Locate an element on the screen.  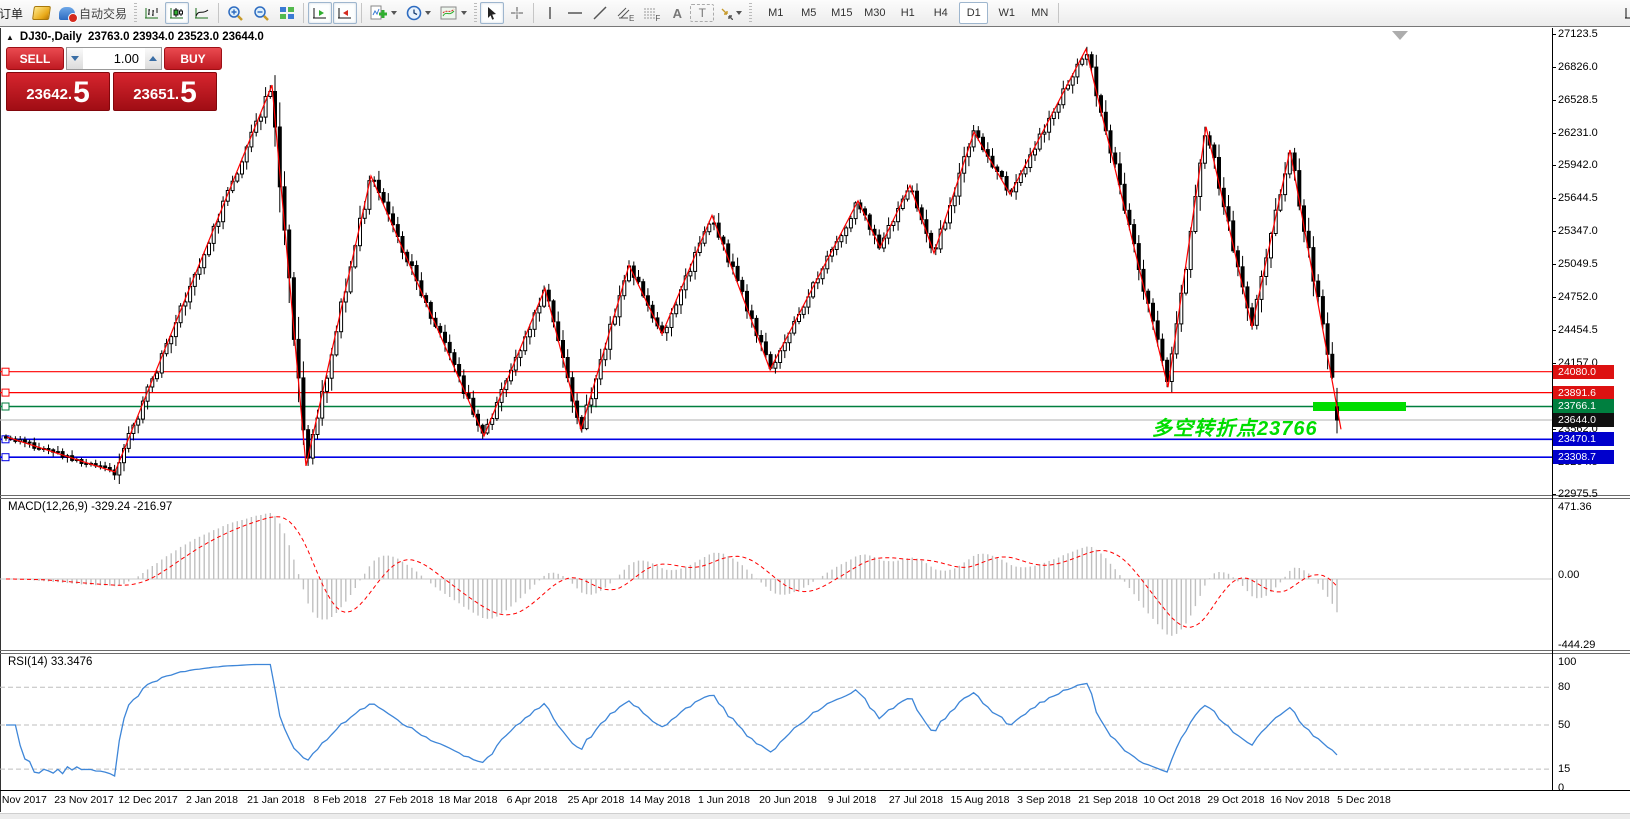
zoom-in-button is located at coordinates (235, 13).